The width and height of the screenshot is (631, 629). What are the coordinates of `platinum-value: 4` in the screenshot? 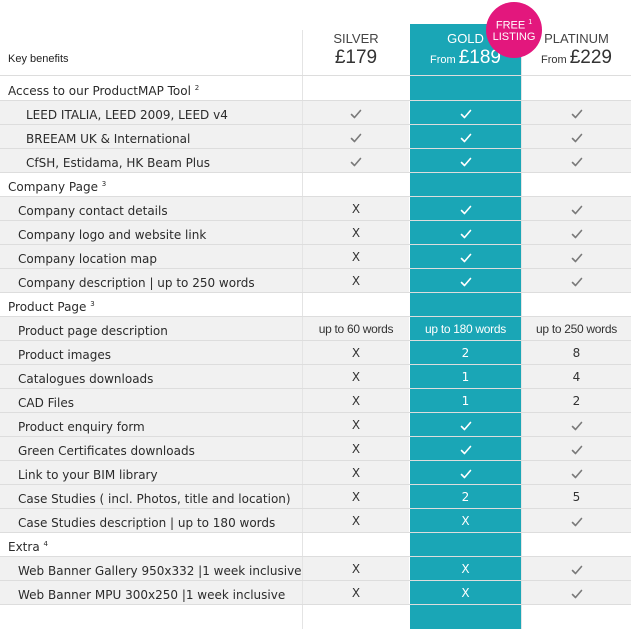 It's located at (576, 377).